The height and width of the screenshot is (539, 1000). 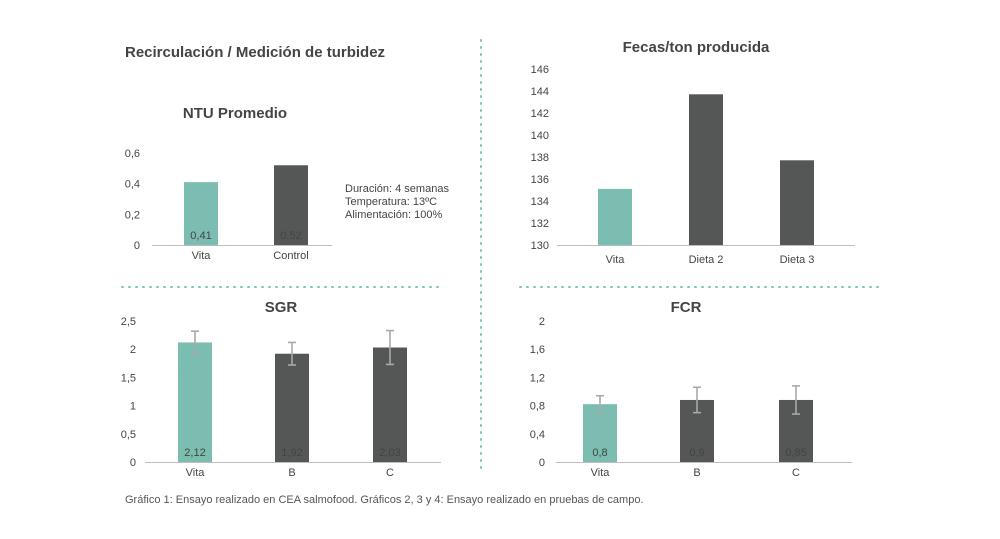 What do you see at coordinates (133, 407) in the screenshot?
I see `y-tick-label: 1` at bounding box center [133, 407].